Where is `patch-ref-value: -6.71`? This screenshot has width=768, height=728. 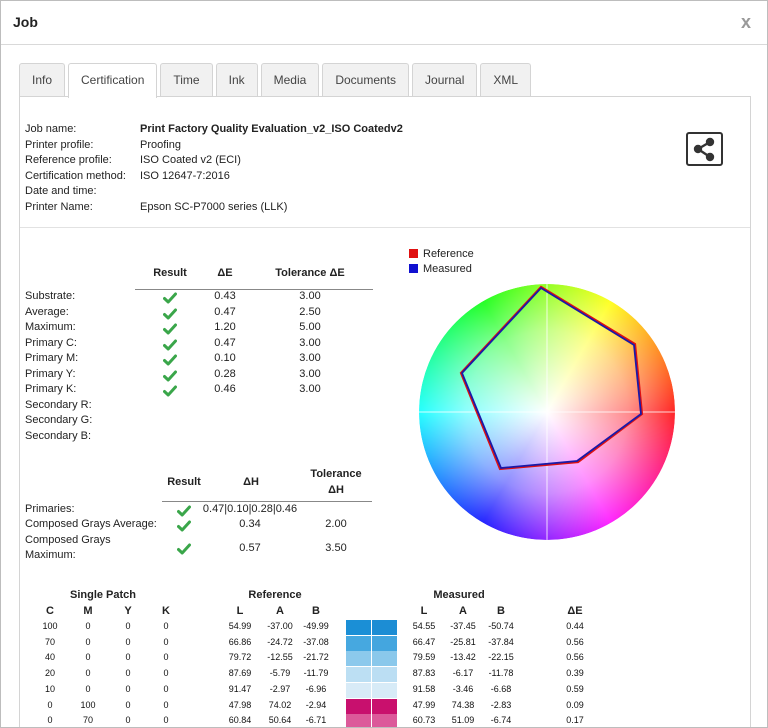 patch-ref-value: -6.71 is located at coordinates (316, 720).